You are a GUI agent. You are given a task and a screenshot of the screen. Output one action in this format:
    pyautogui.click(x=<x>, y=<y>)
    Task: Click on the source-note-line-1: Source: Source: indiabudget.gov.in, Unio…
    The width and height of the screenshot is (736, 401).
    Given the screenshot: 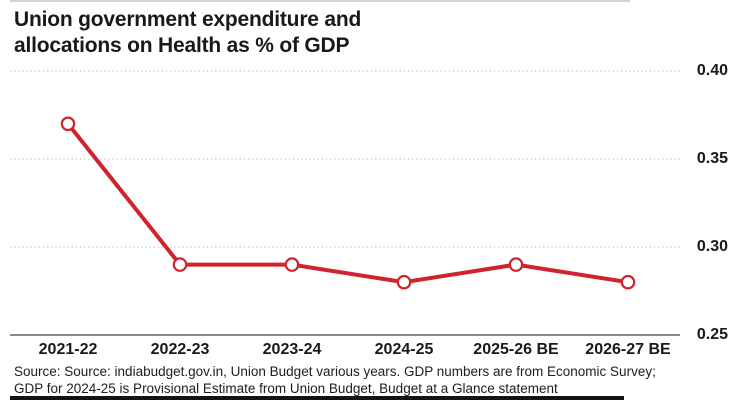 What is the action you would take?
    pyautogui.click(x=335, y=371)
    